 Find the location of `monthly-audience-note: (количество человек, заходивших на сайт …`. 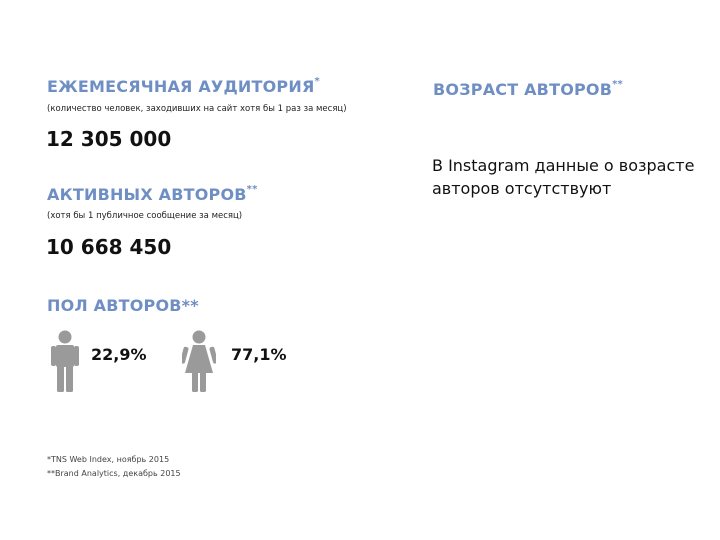

monthly-audience-note: (количество человек, заходивших на сайт … is located at coordinates (197, 109).